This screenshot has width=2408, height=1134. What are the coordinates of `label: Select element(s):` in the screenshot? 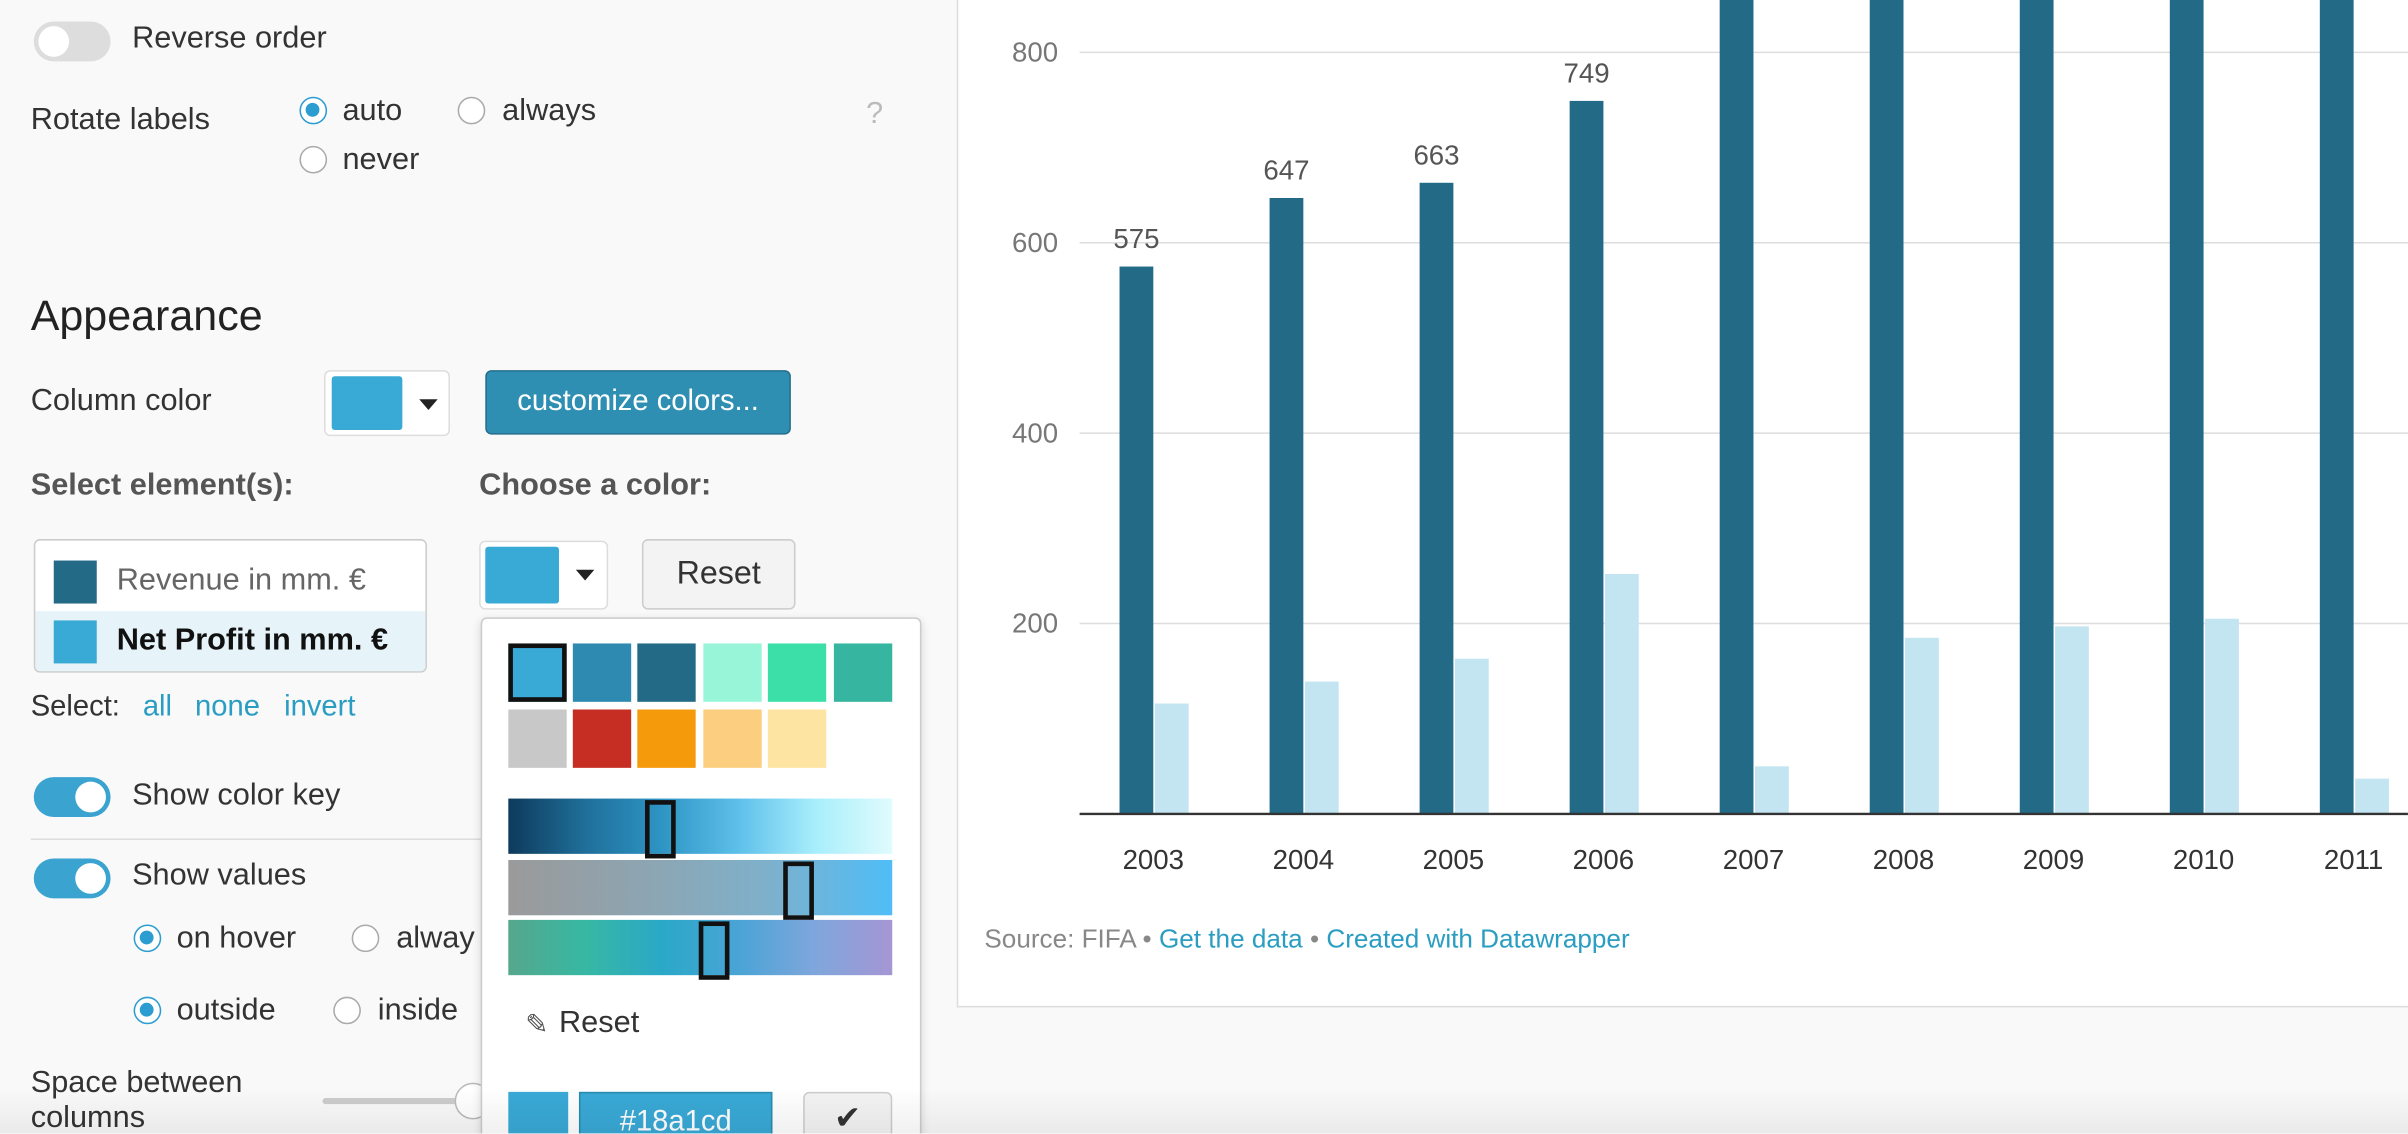 It's located at (162, 485).